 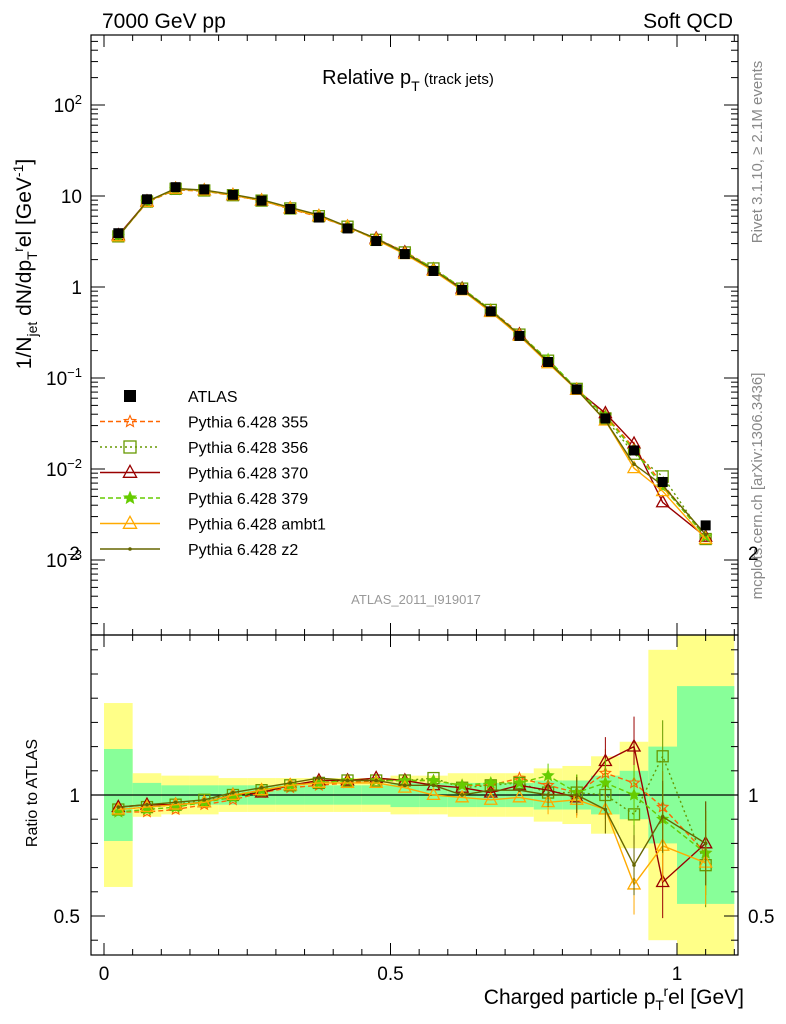 I want to click on ratio-tick-label-right: 0.5, so click(x=761, y=917).